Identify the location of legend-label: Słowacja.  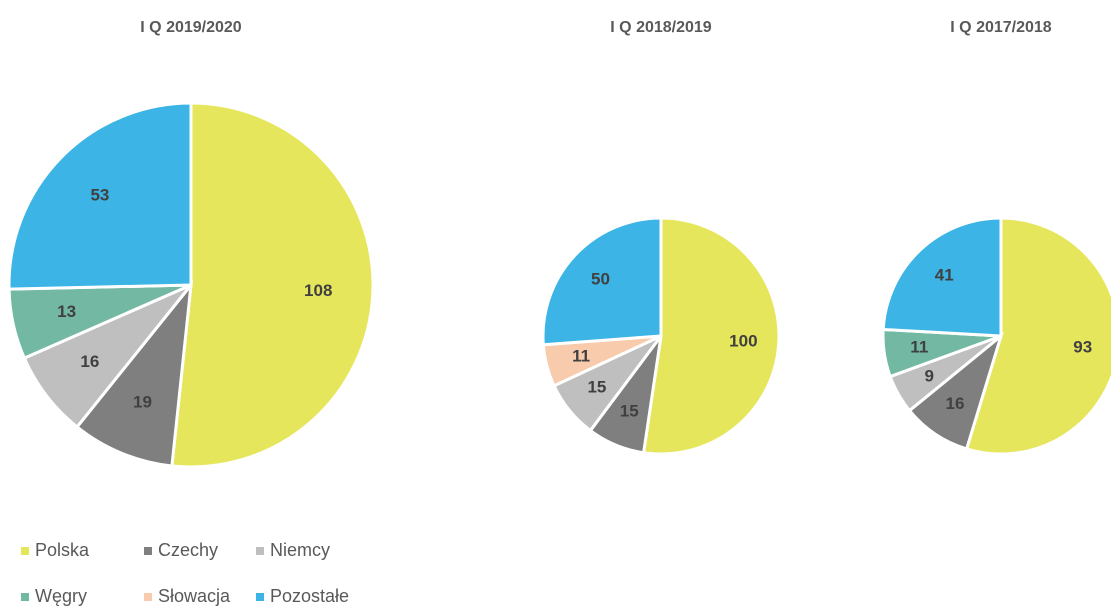
(194, 596).